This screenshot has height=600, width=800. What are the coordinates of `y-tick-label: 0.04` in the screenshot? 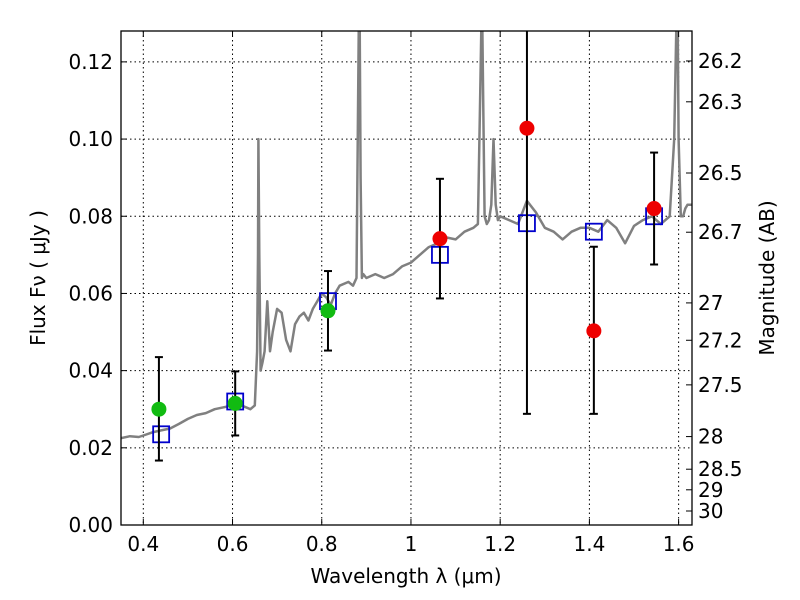 It's located at (90, 371).